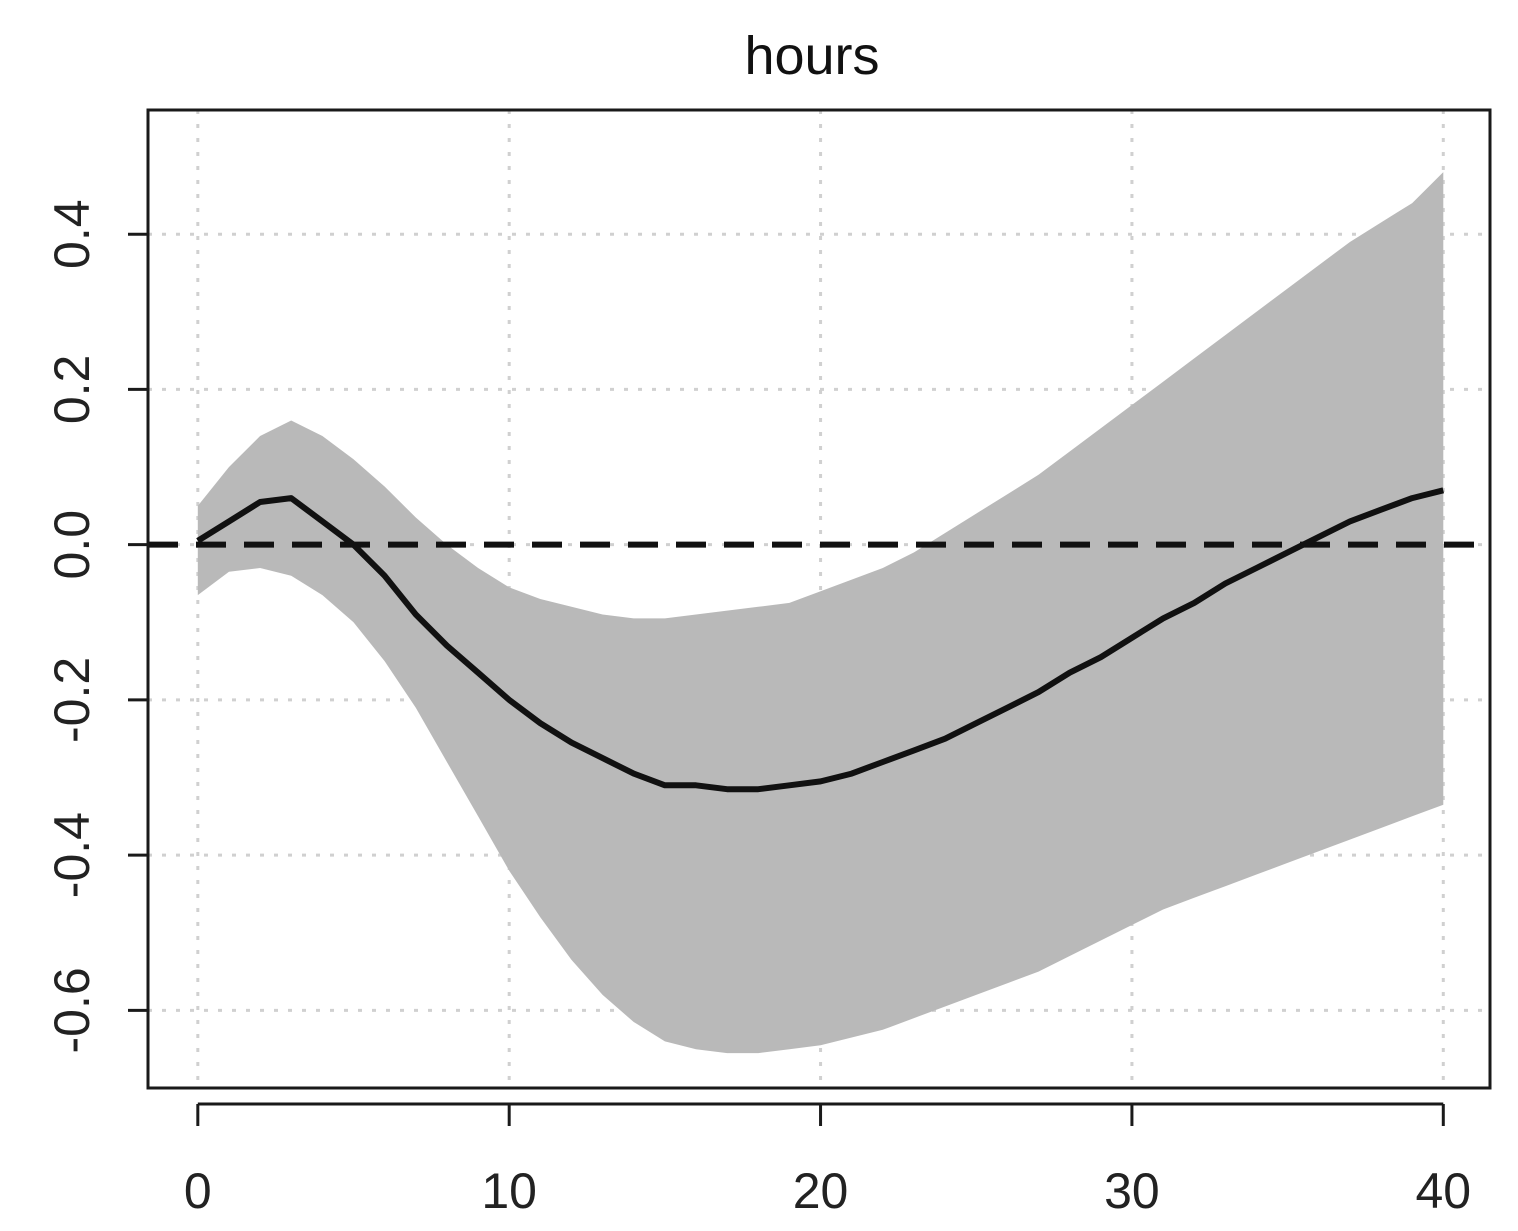 This screenshot has width=1518, height=1231. I want to click on x-axis: 0 10 20 30 40, so click(827, 1160).